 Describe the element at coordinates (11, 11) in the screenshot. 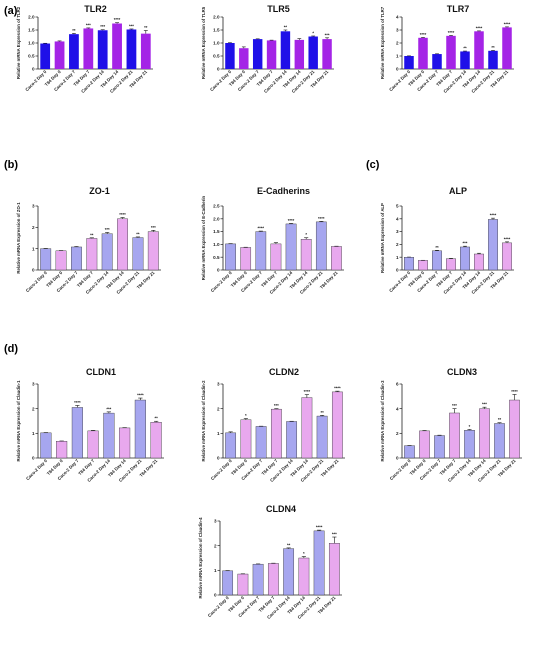

I see `panel-label-a: (a)` at that location.